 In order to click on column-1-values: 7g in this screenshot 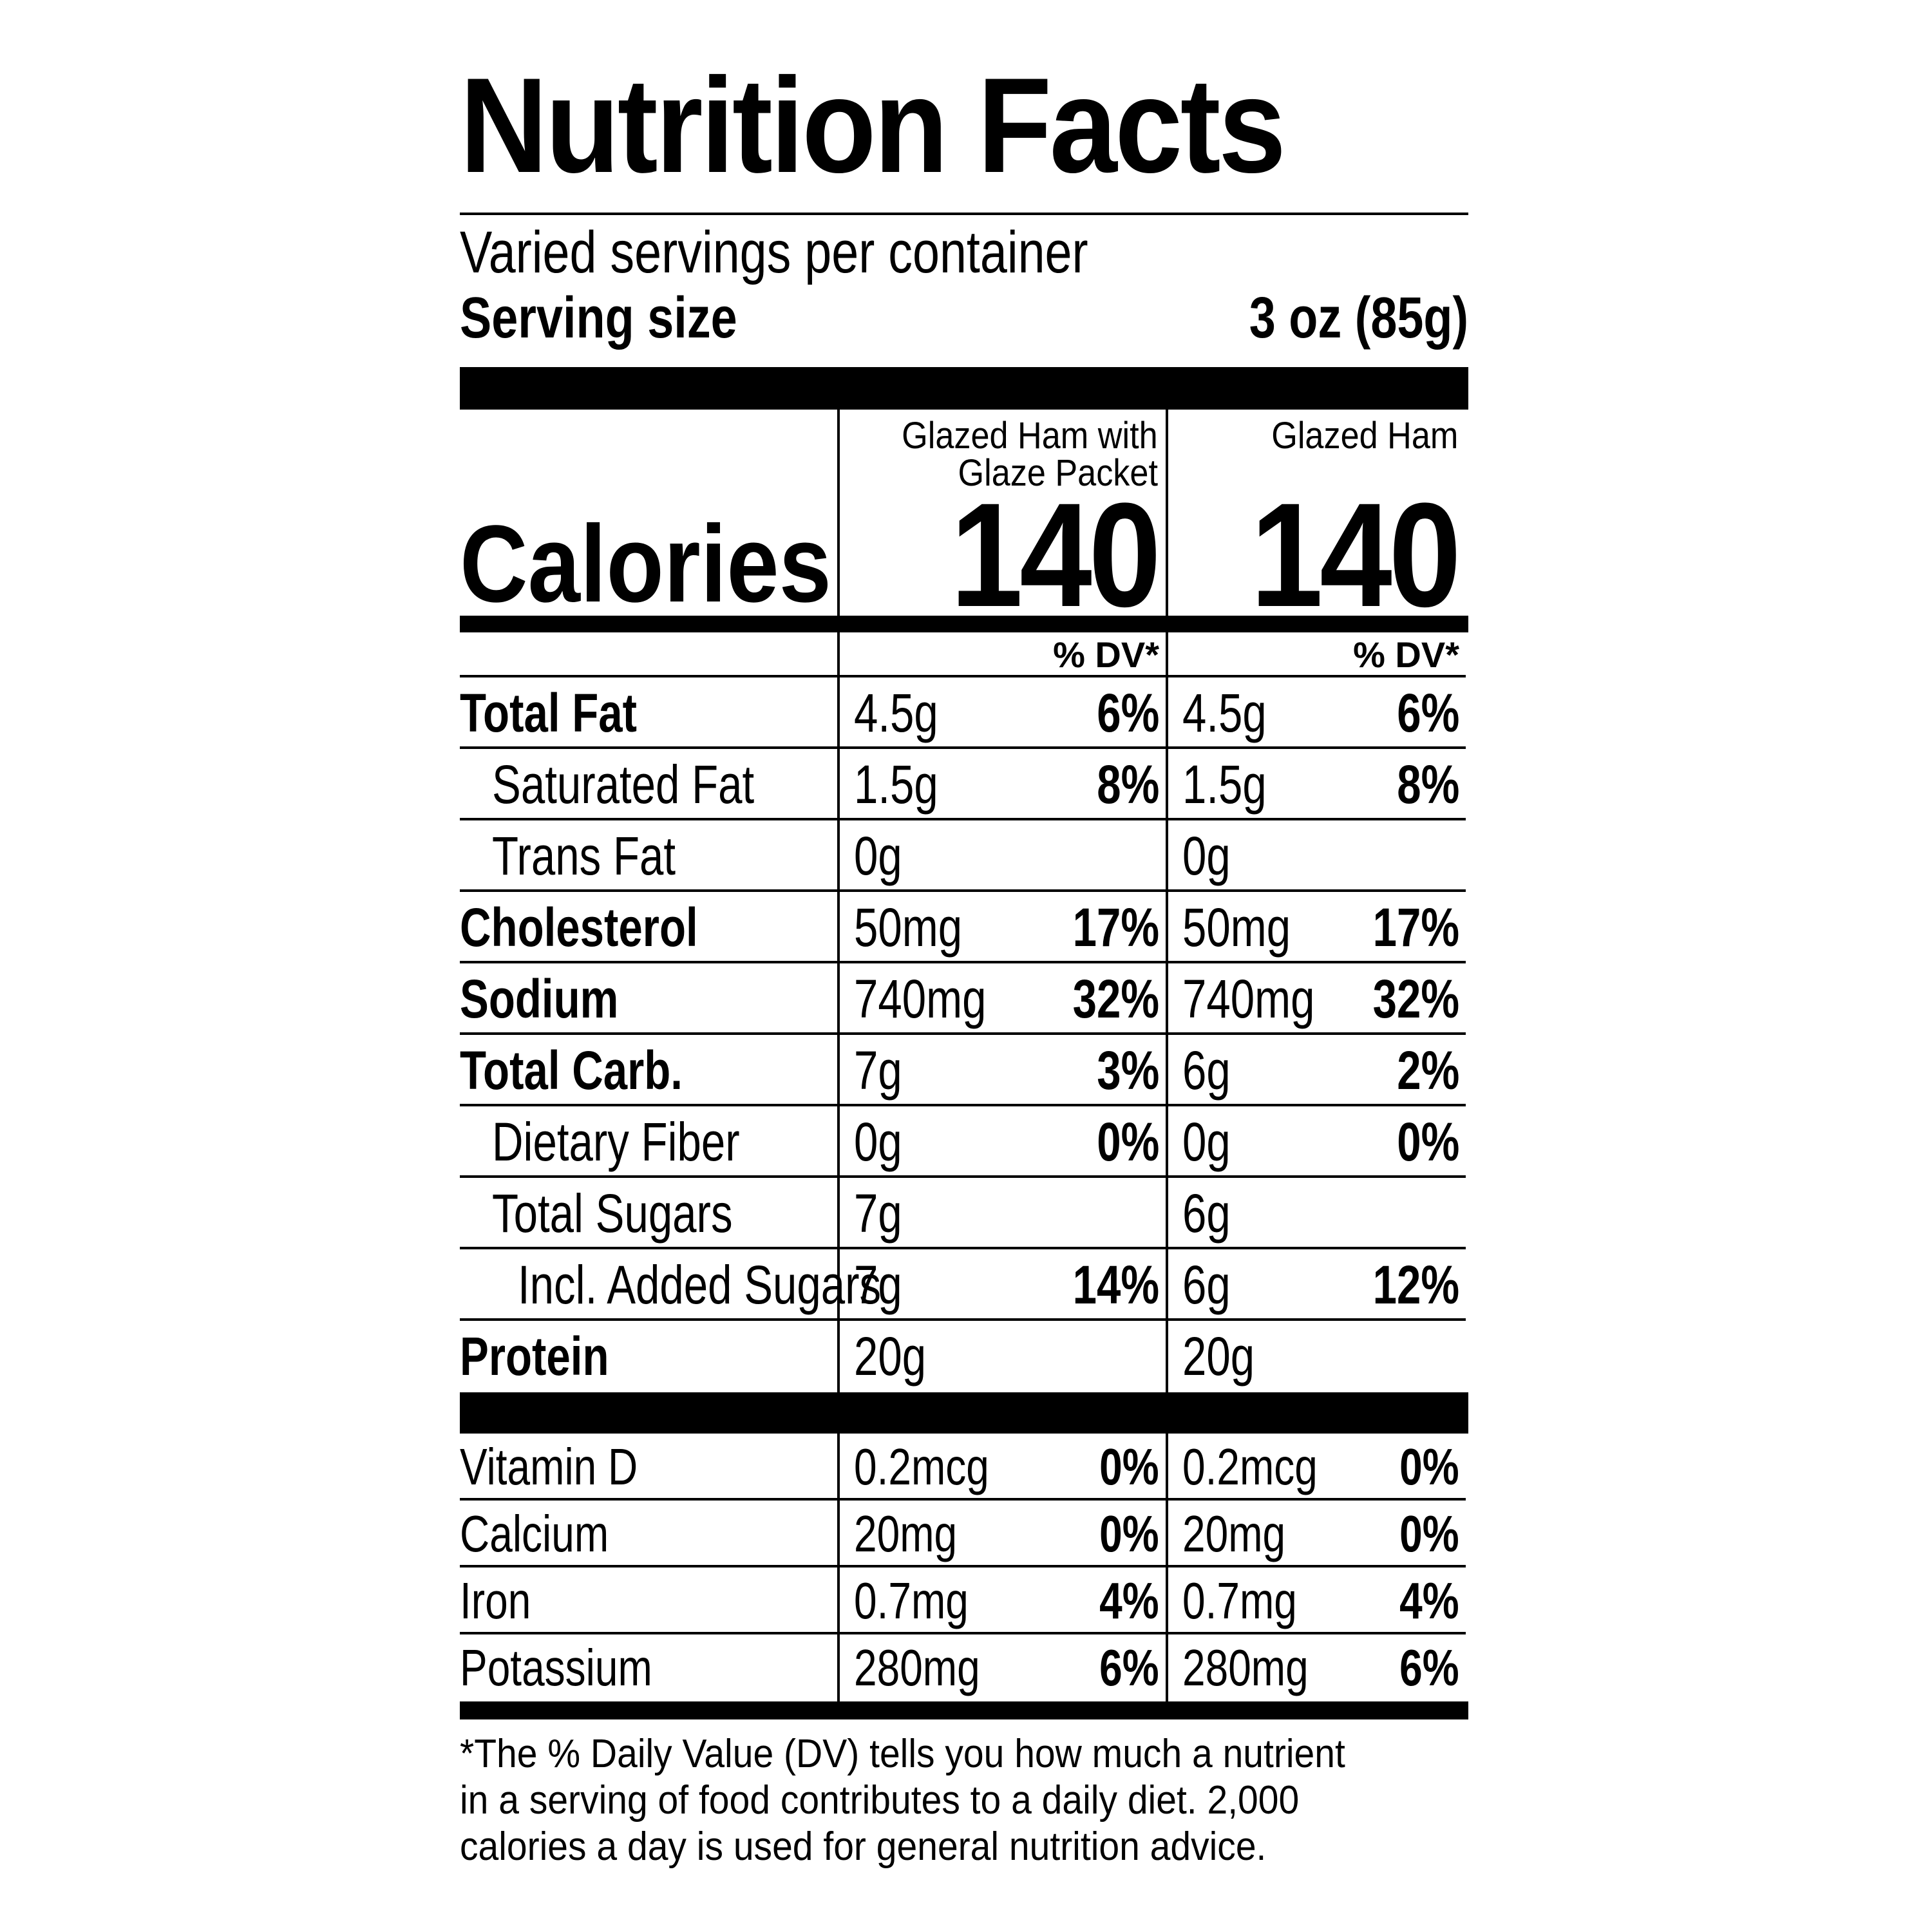, I will do `click(1002, 1213)`.